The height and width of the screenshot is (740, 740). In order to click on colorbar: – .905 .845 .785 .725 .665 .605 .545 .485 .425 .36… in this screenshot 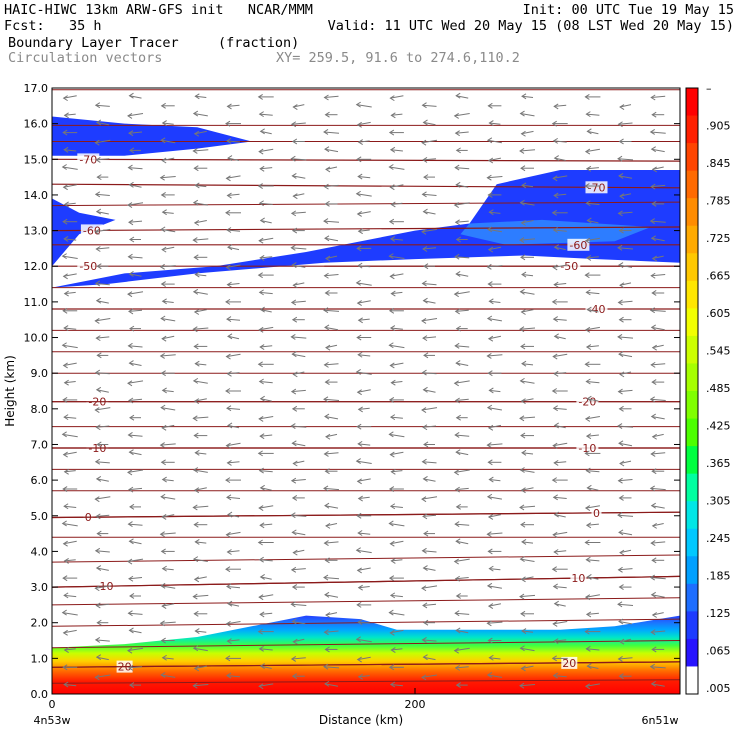, I will do `click(708, 388)`.